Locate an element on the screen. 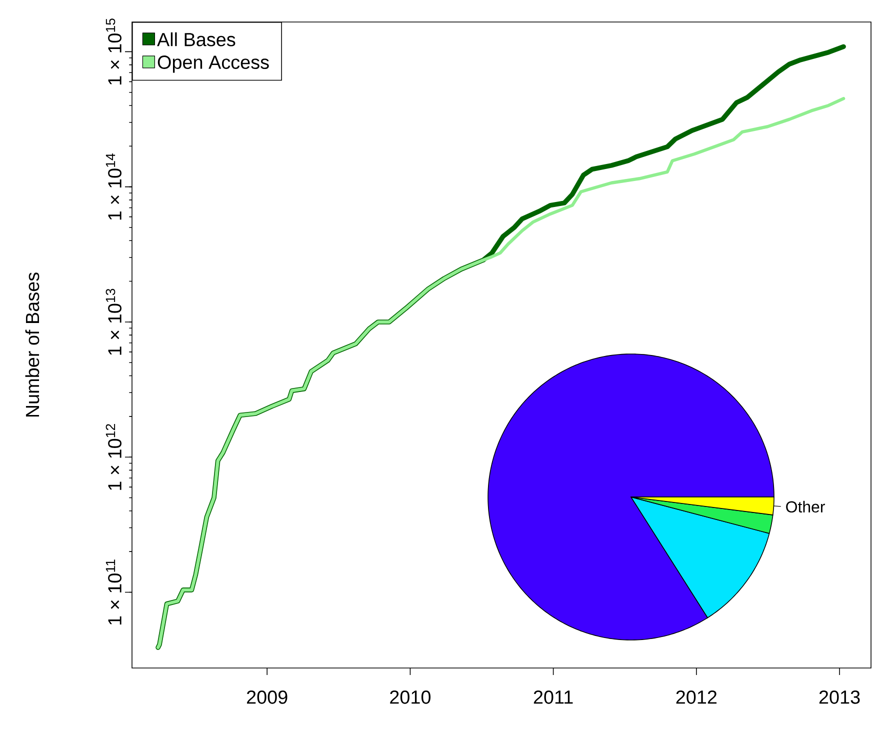 This screenshot has height=733, width=874. legend-label: Open Access is located at coordinates (213, 64).